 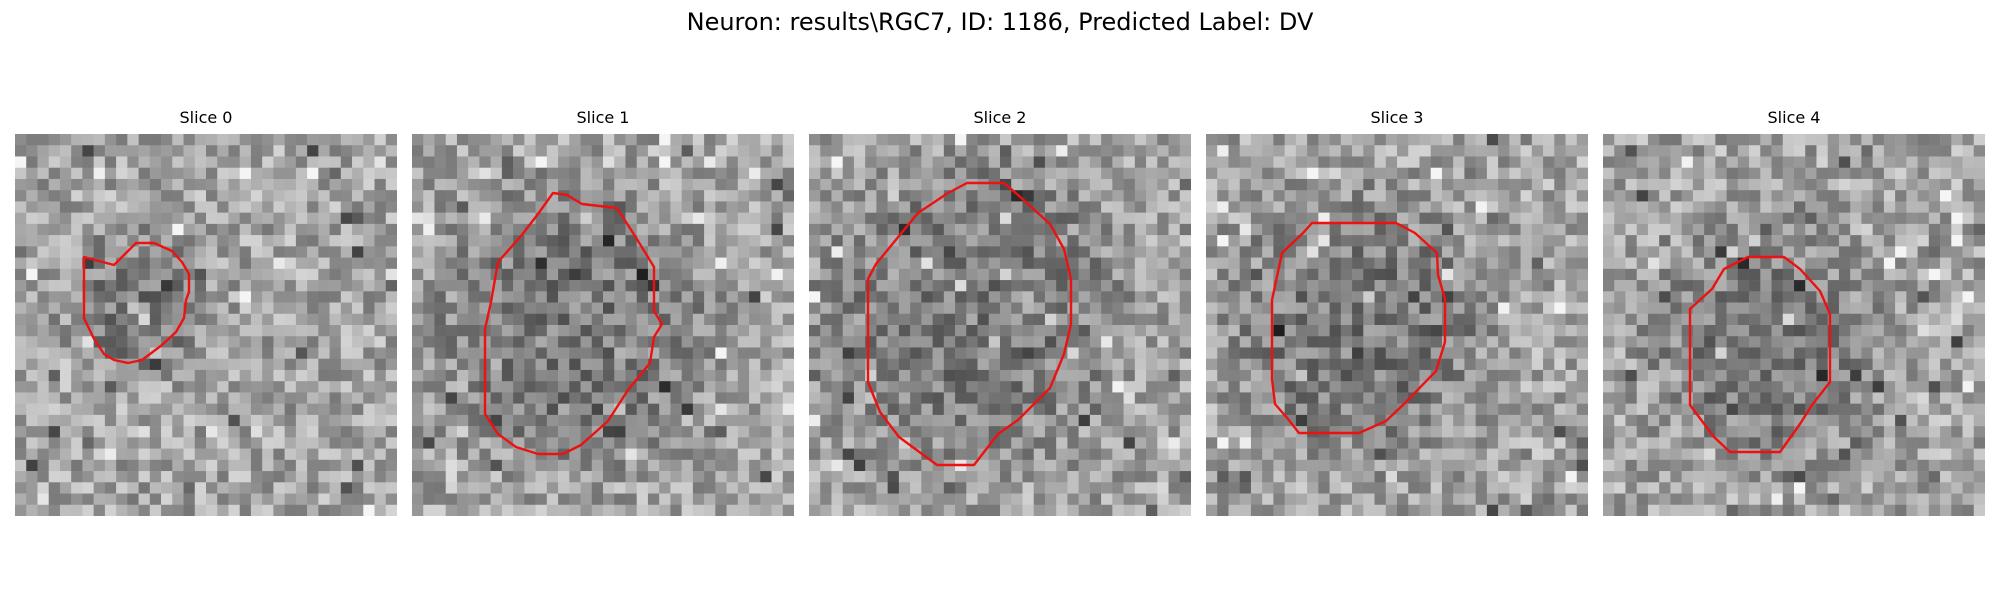 I want to click on slice-panel: Slice 0, so click(x=206, y=312).